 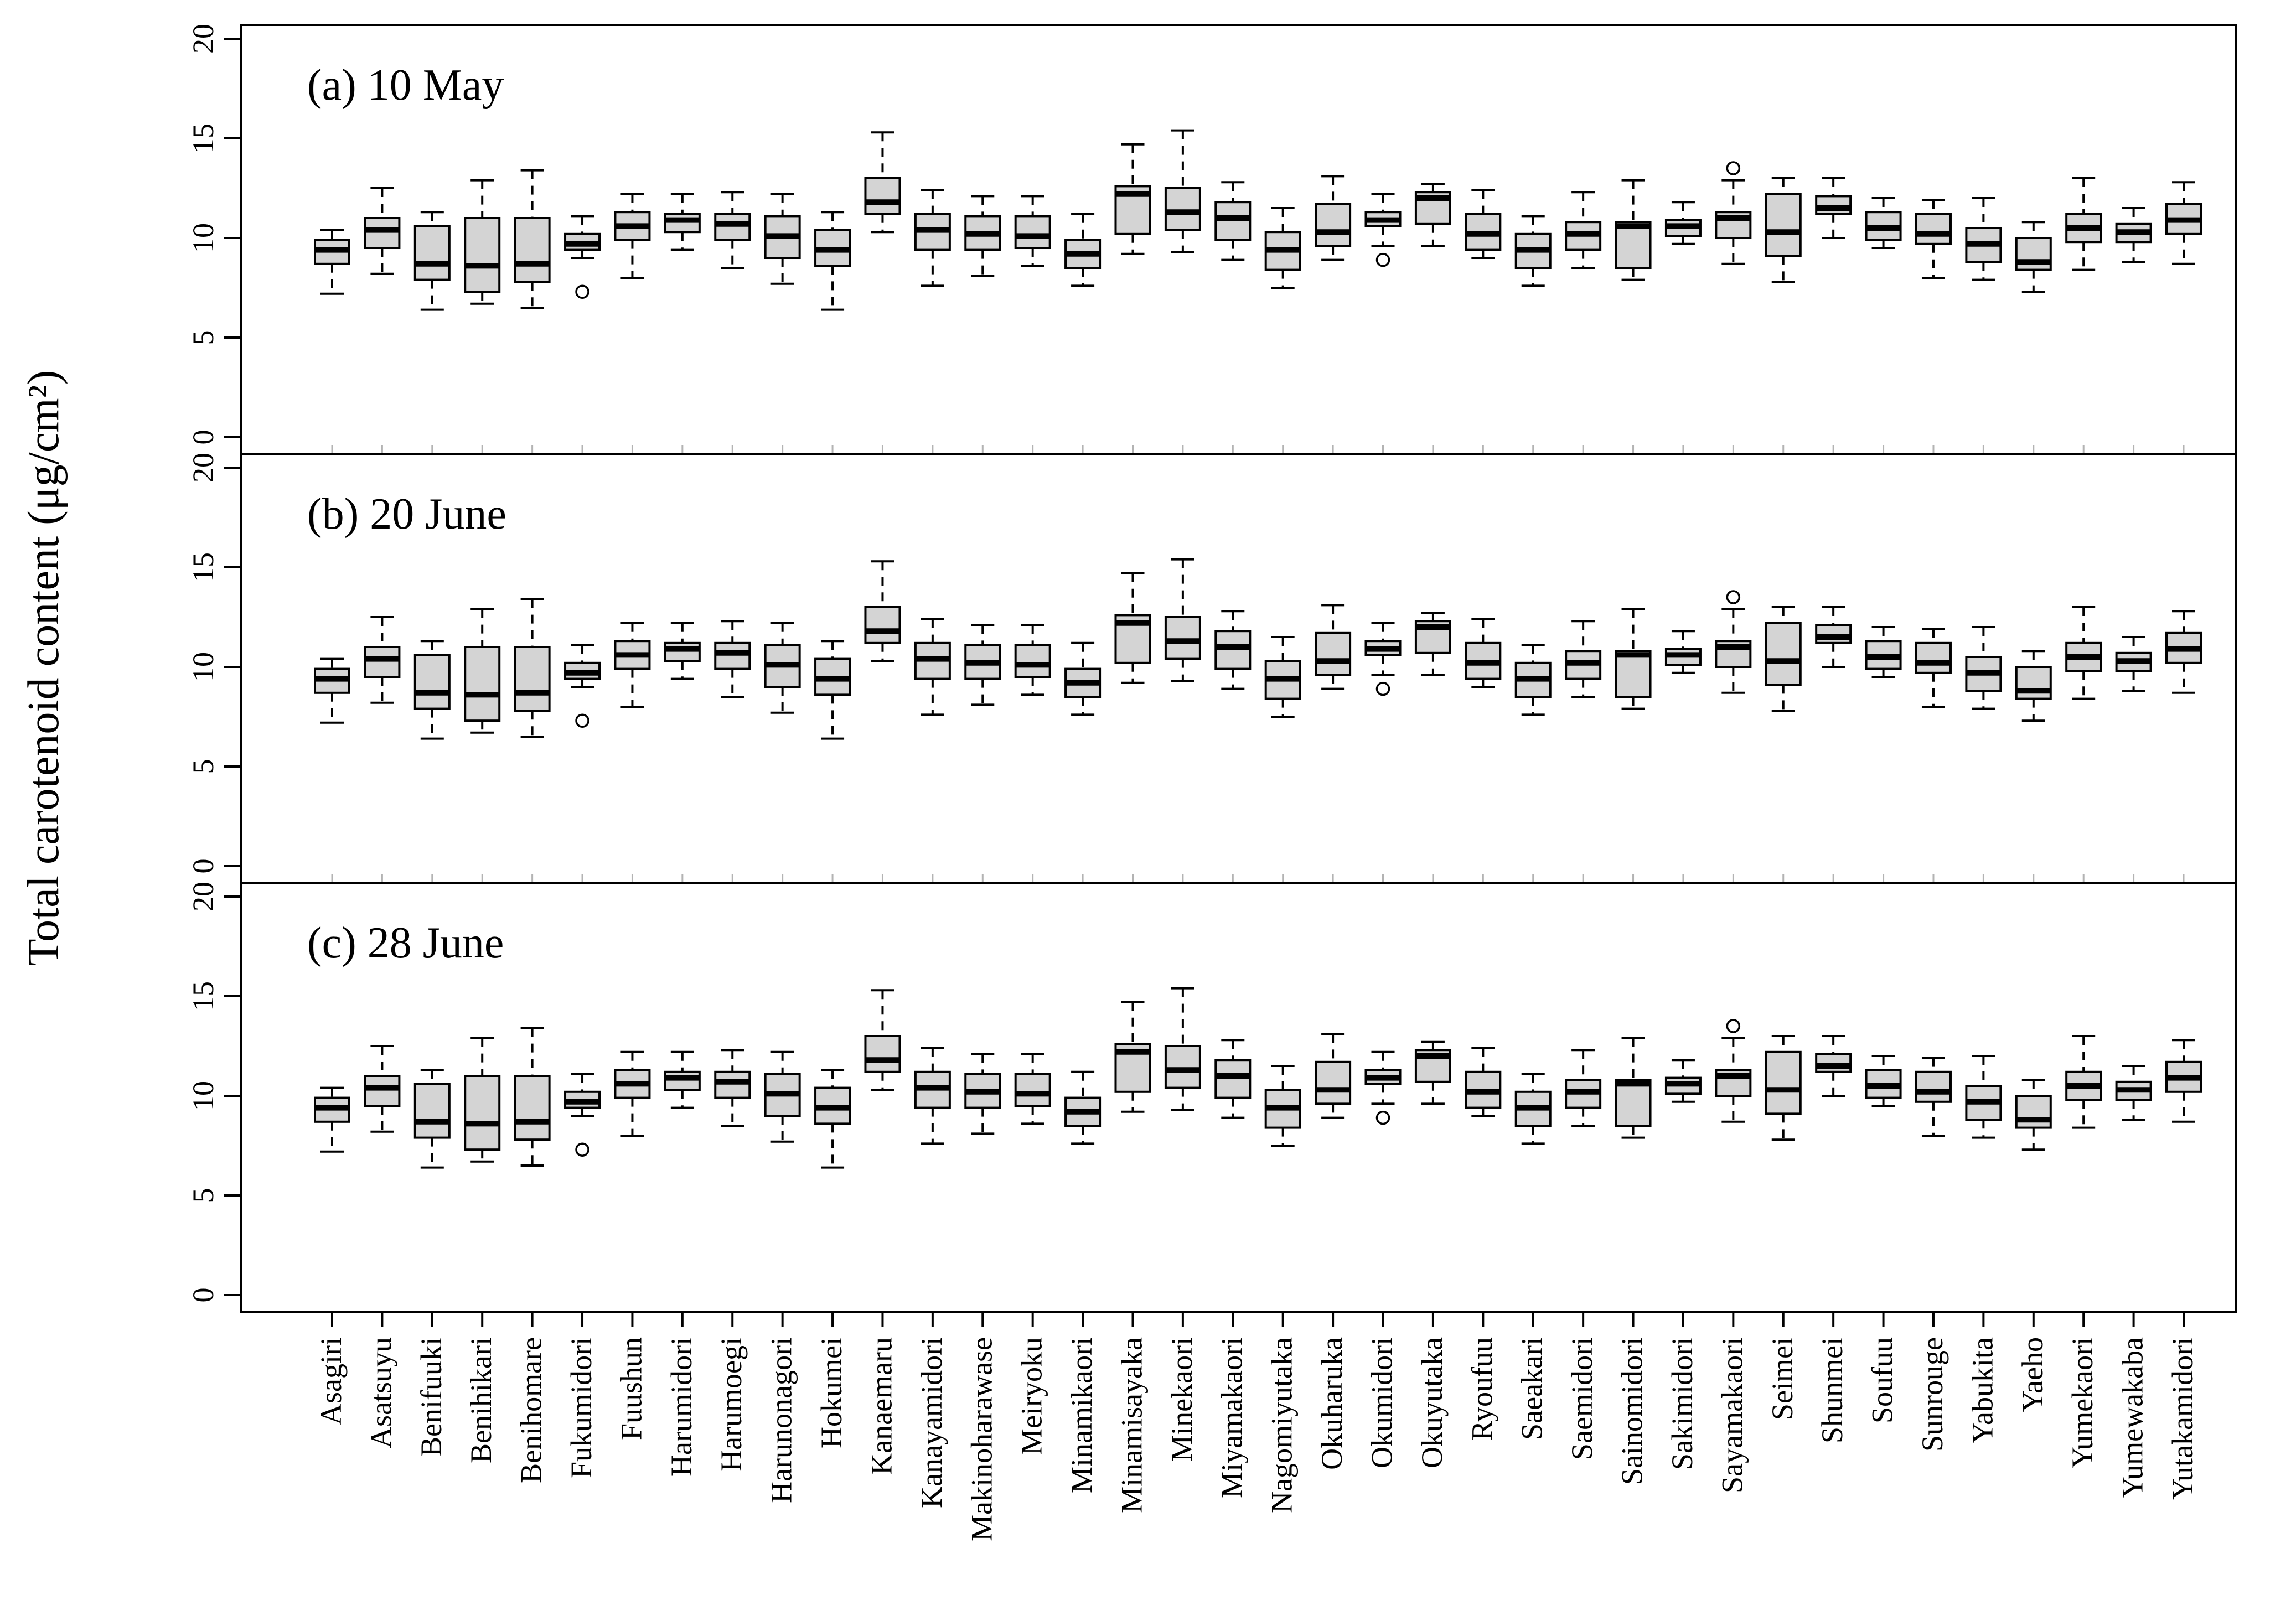 I want to click on boxplot-Asatsuyu, so click(x=382, y=231).